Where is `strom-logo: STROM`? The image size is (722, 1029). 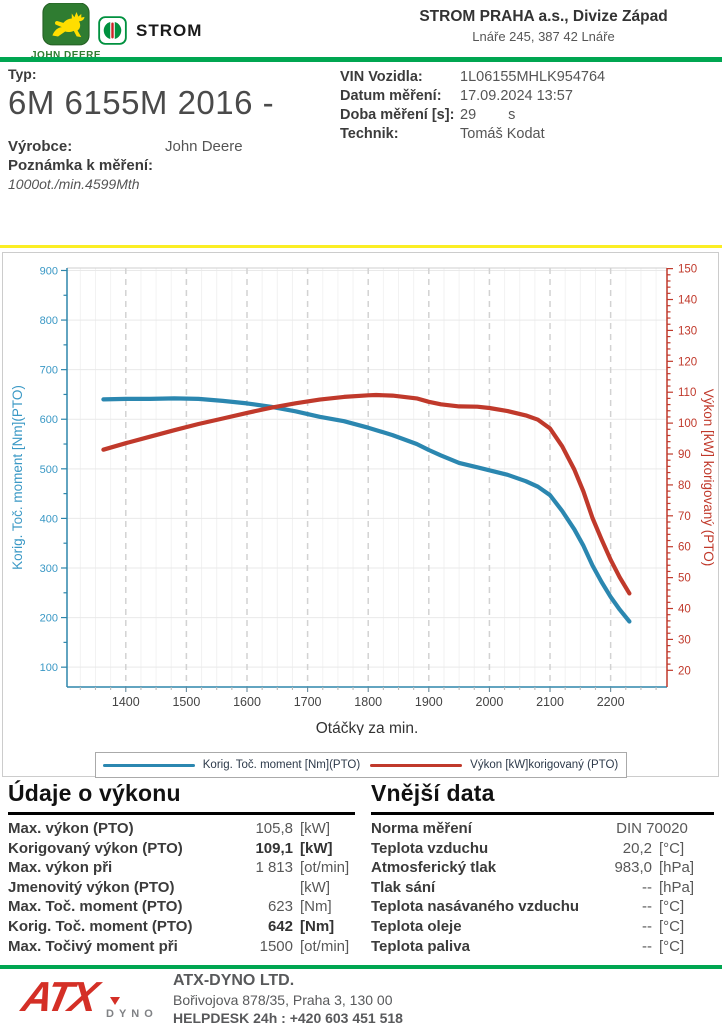 strom-logo: STROM is located at coordinates (150, 30).